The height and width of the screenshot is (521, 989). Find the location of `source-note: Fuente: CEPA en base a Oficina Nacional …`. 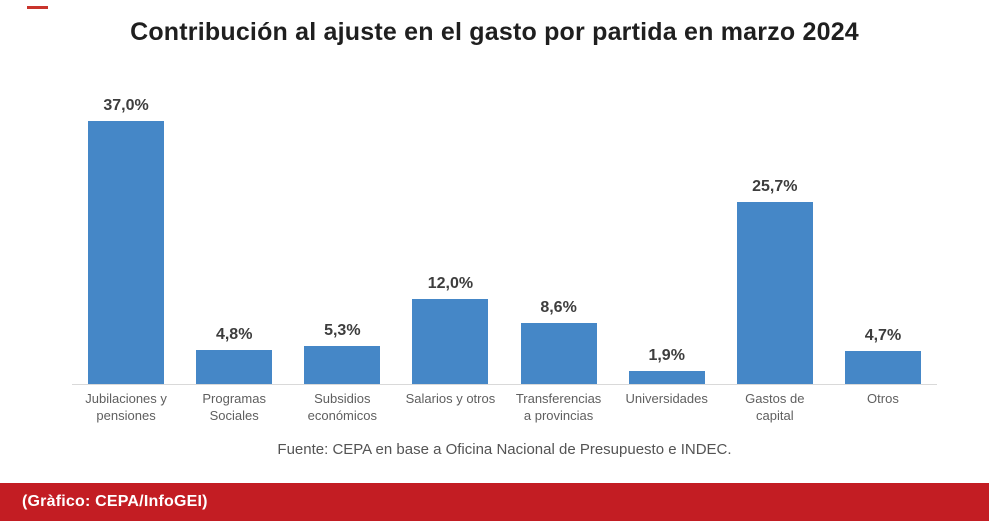

source-note: Fuente: CEPA en base a Oficina Nacional … is located at coordinates (504, 449).